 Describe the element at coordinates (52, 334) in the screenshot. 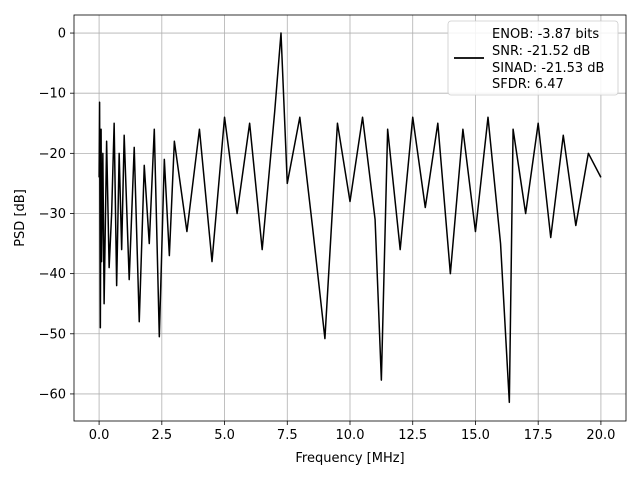

I see `y-tick-label: −50` at that location.